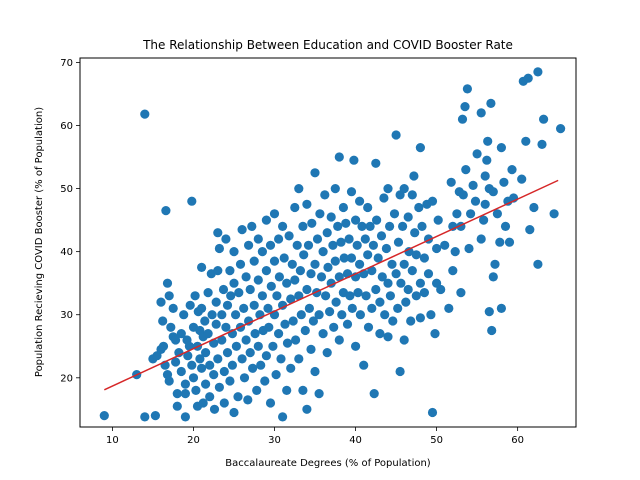  I want to click on x-tick-label: 40, so click(355, 440).